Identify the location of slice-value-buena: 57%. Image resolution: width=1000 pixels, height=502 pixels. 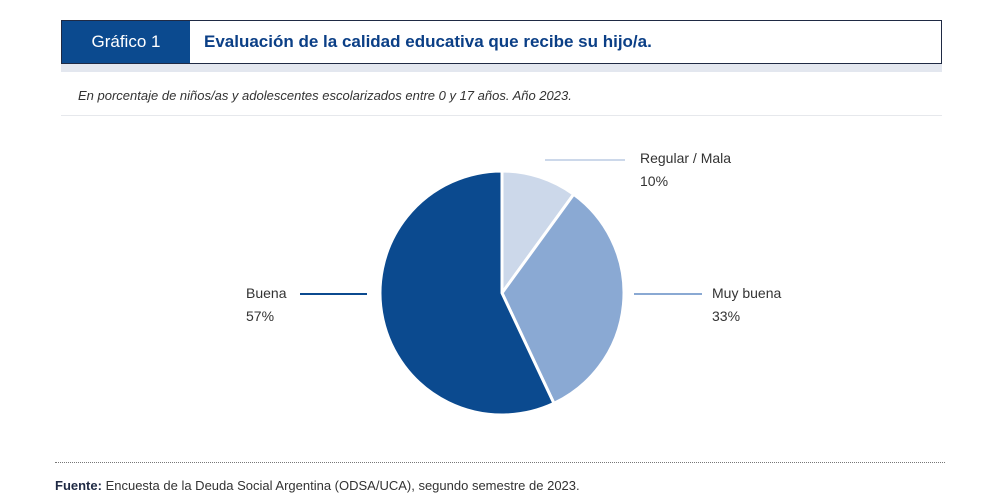
(260, 316).